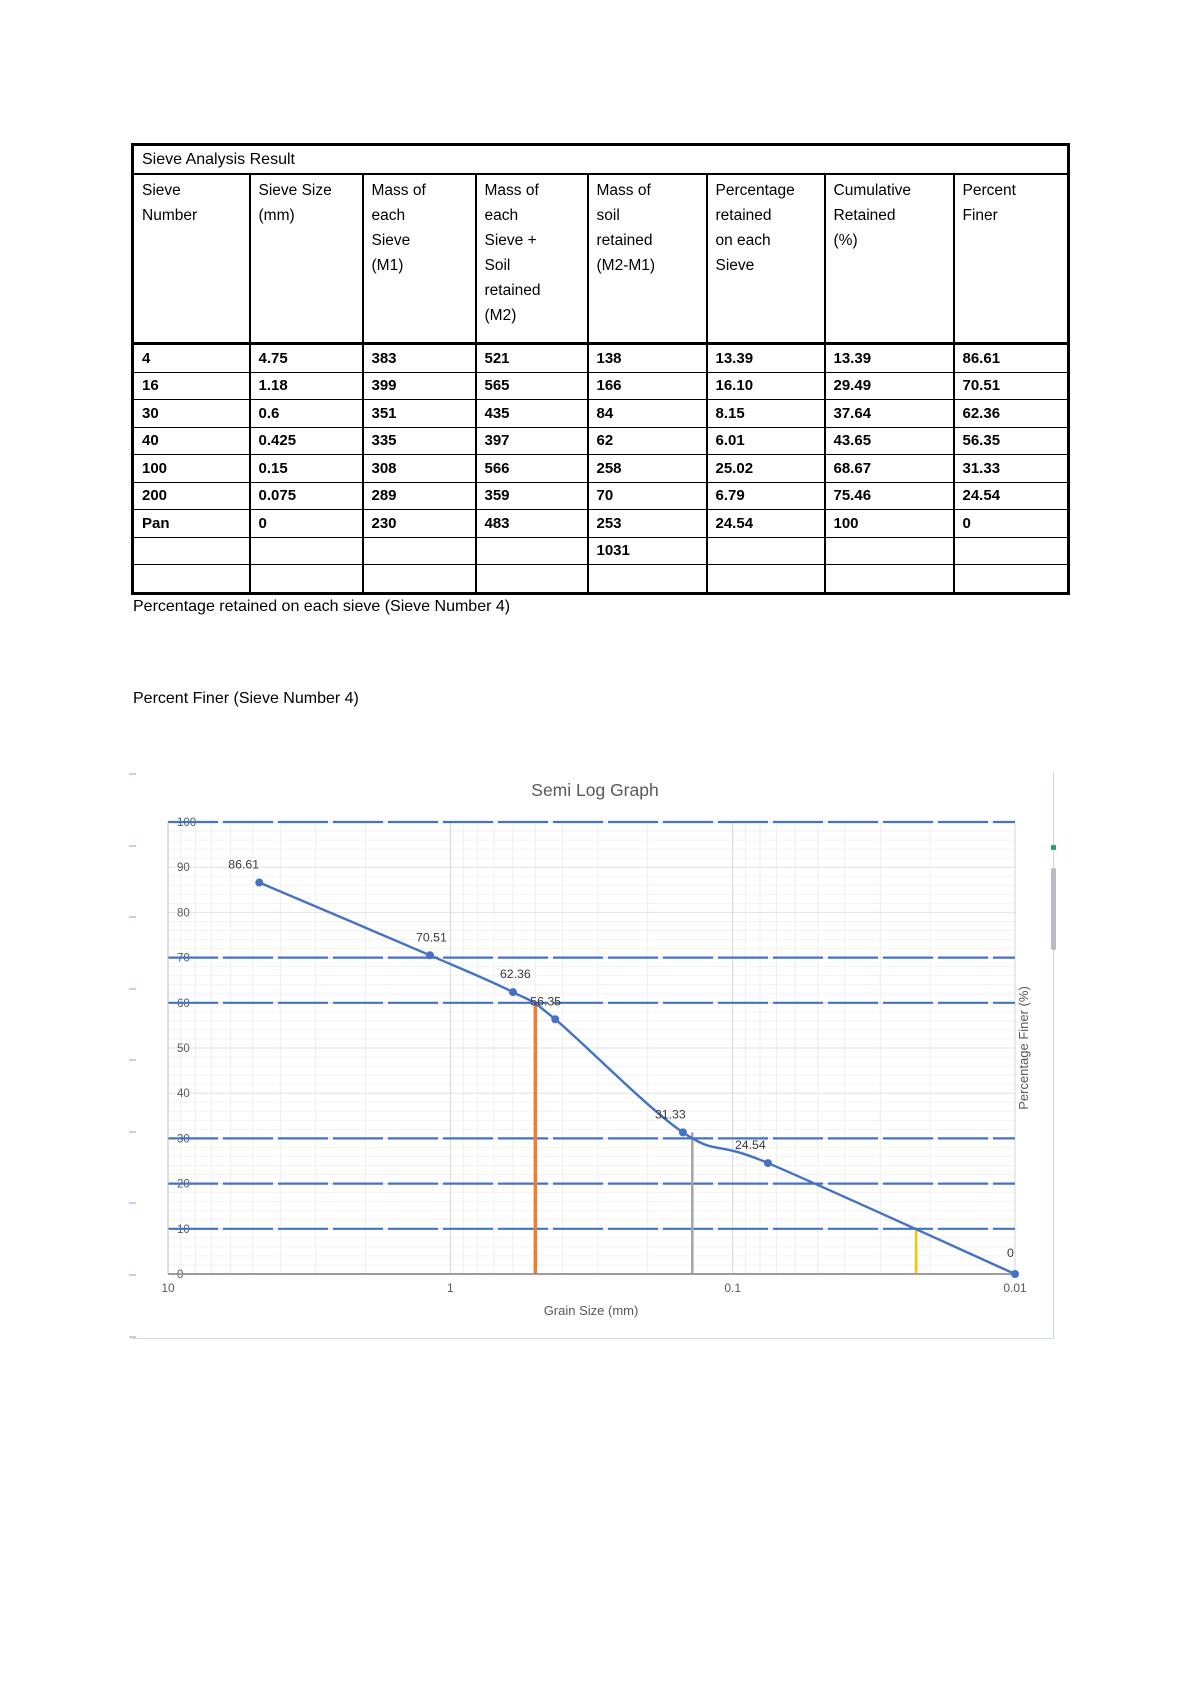 This screenshot has width=1200, height=1698. What do you see at coordinates (191, 358) in the screenshot?
I see `table-cell: 4` at bounding box center [191, 358].